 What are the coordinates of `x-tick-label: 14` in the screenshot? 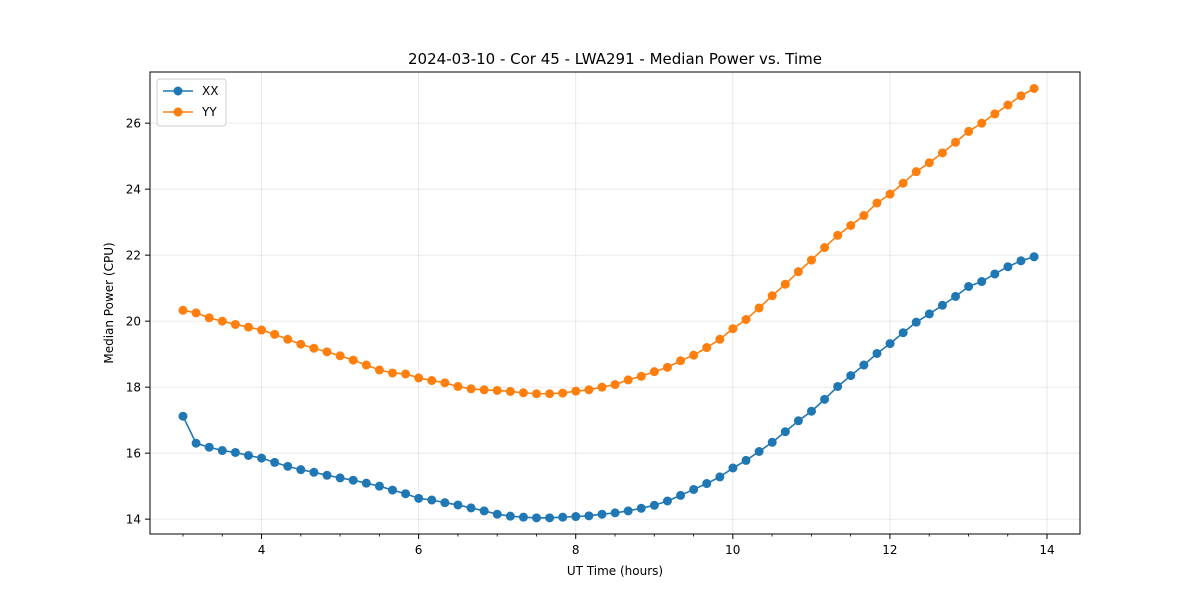 It's located at (1046, 550).